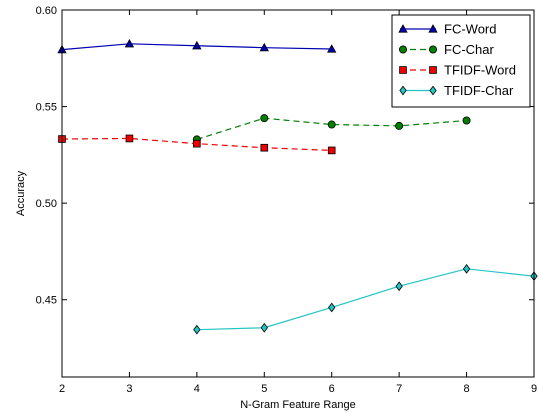 This screenshot has height=412, width=539. I want to click on series-line, so click(365, 299).